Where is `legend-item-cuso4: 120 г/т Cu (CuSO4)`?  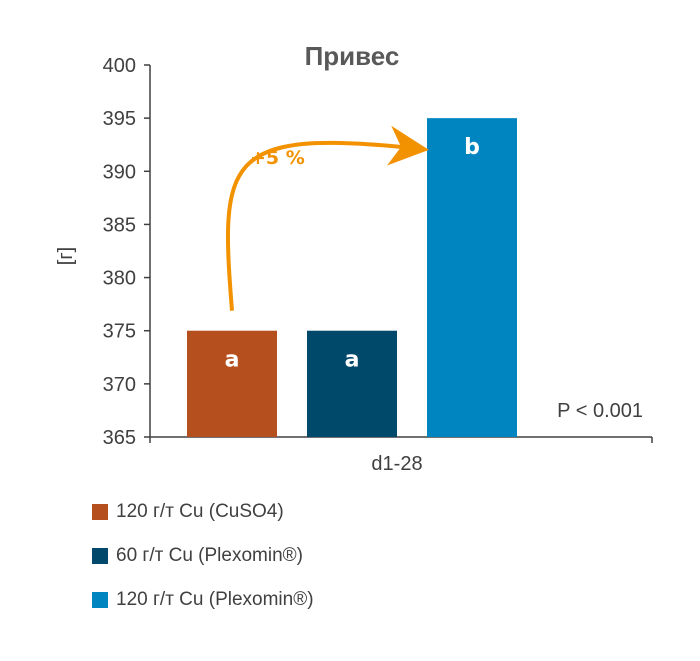
legend-item-cuso4: 120 г/т Cu (CuSO4) is located at coordinates (203, 512).